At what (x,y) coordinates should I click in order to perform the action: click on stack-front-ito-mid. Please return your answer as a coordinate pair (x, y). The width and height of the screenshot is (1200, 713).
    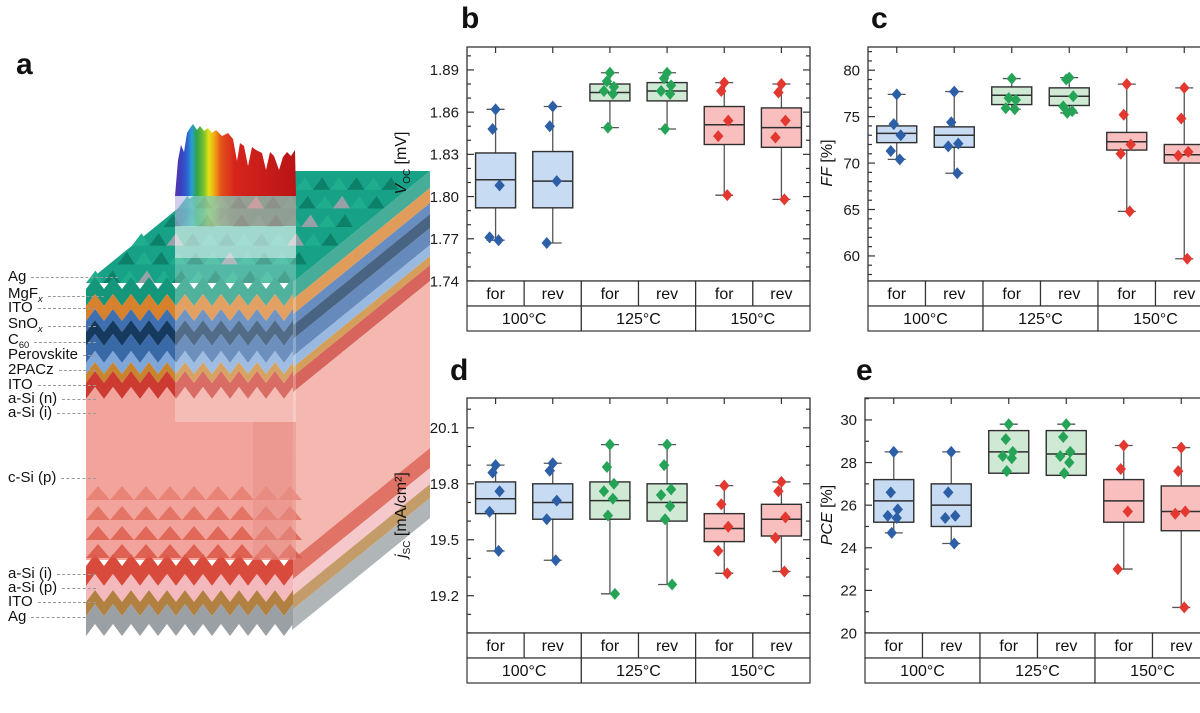
    Looking at the image, I should click on (189, 372).